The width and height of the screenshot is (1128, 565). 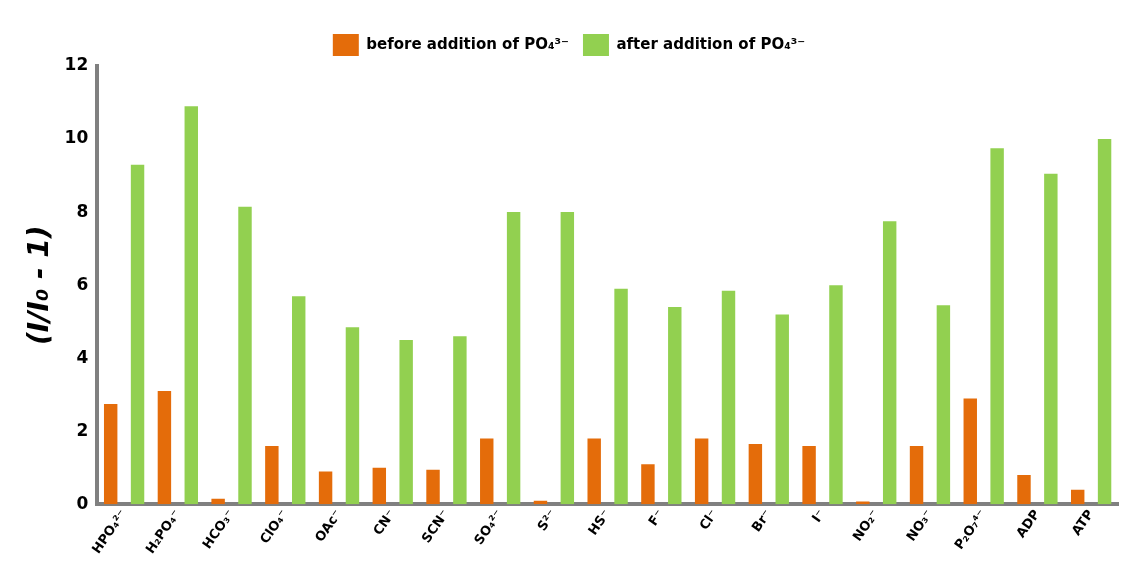 I want to click on x-tick-label: I⁻, so click(x=818, y=516).